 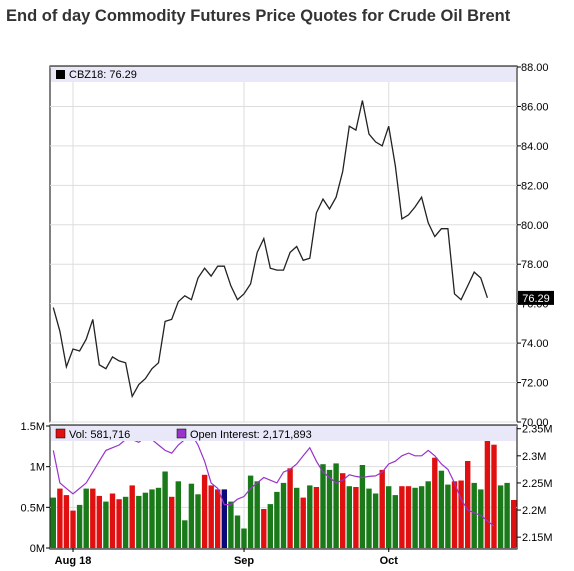 I want to click on current-price-marker: 76.29, so click(x=536, y=297).